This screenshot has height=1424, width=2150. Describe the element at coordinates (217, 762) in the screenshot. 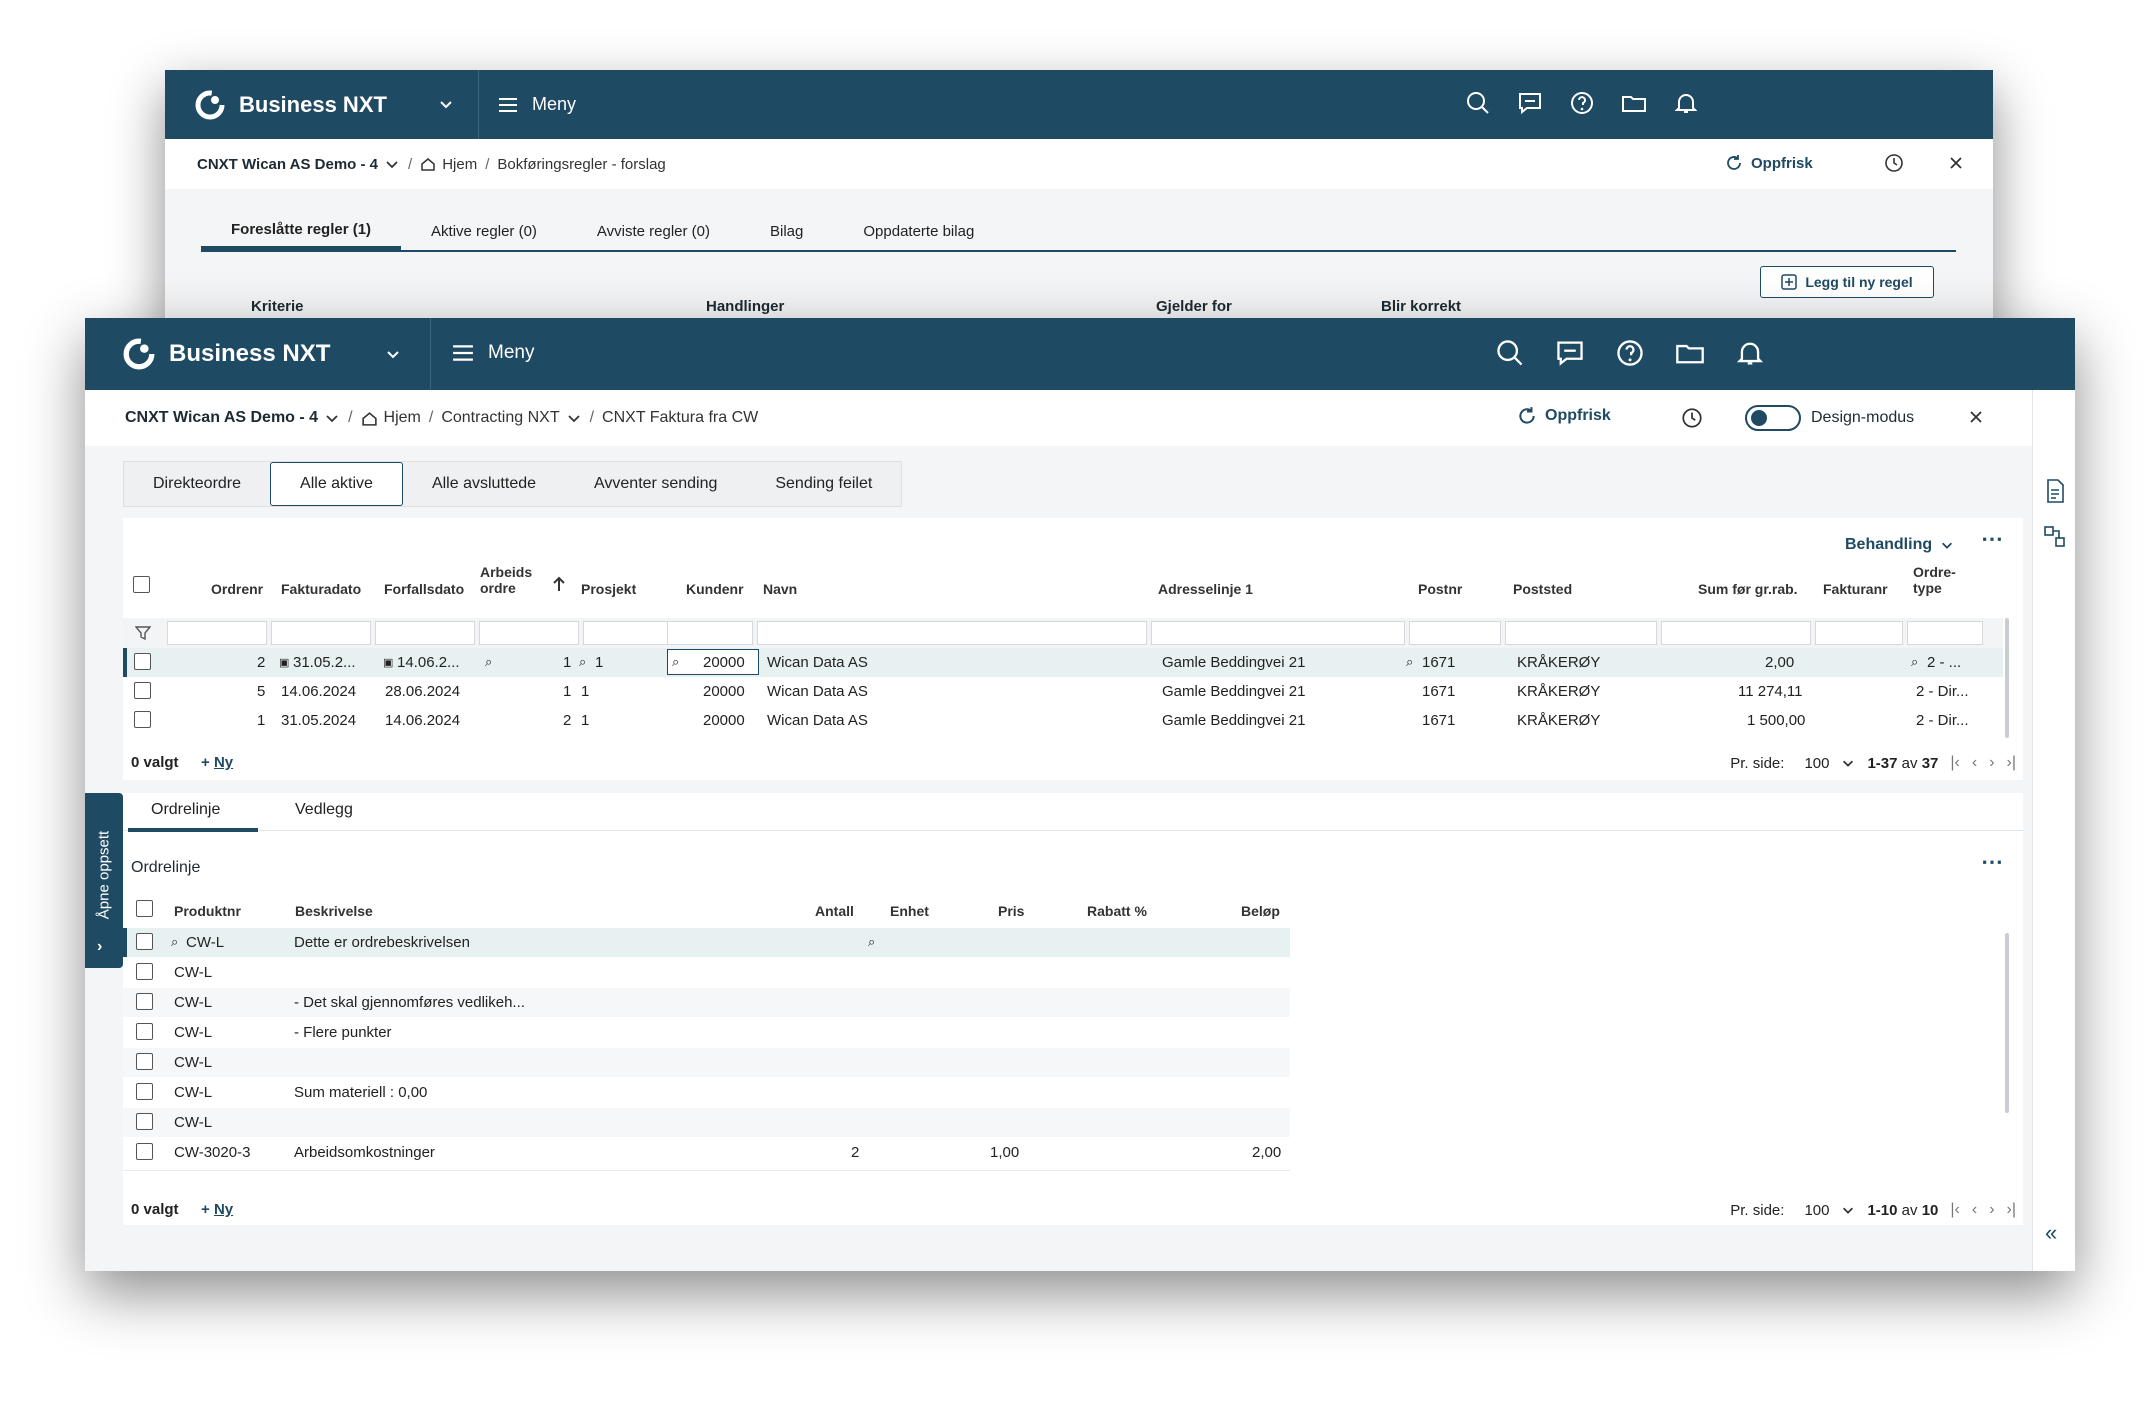

I see `new-order-button: + Ny` at that location.